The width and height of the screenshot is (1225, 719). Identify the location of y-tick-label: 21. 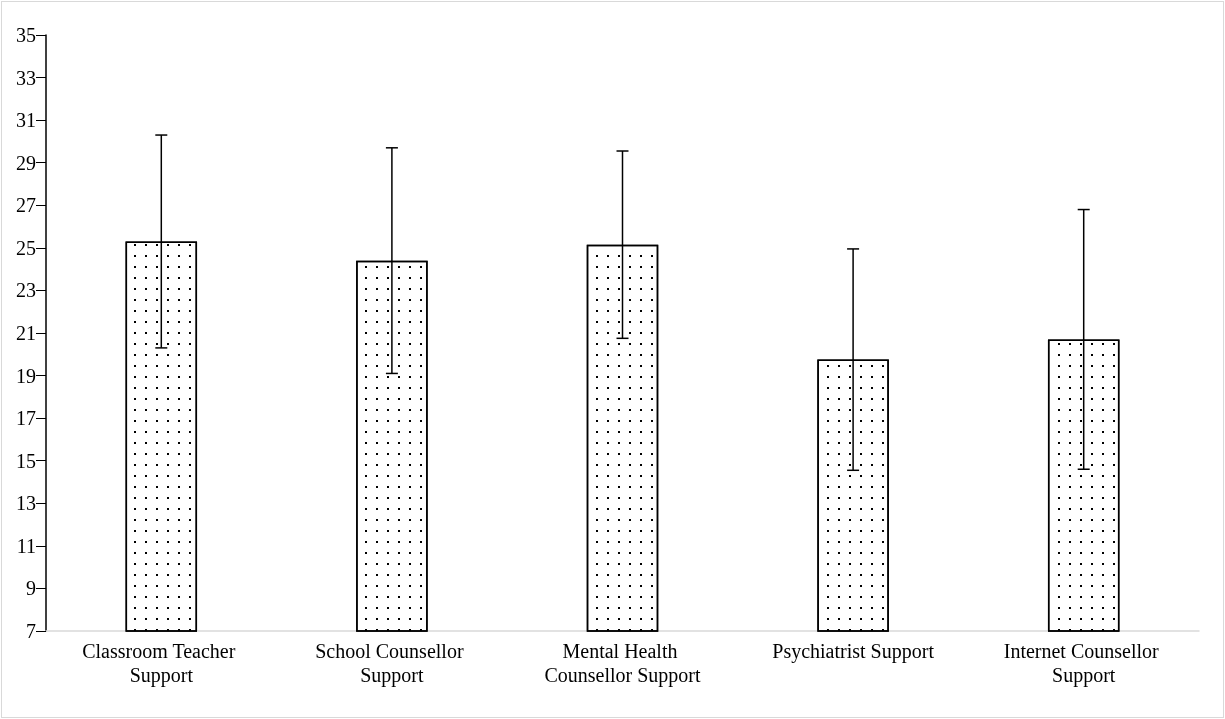
(26, 333).